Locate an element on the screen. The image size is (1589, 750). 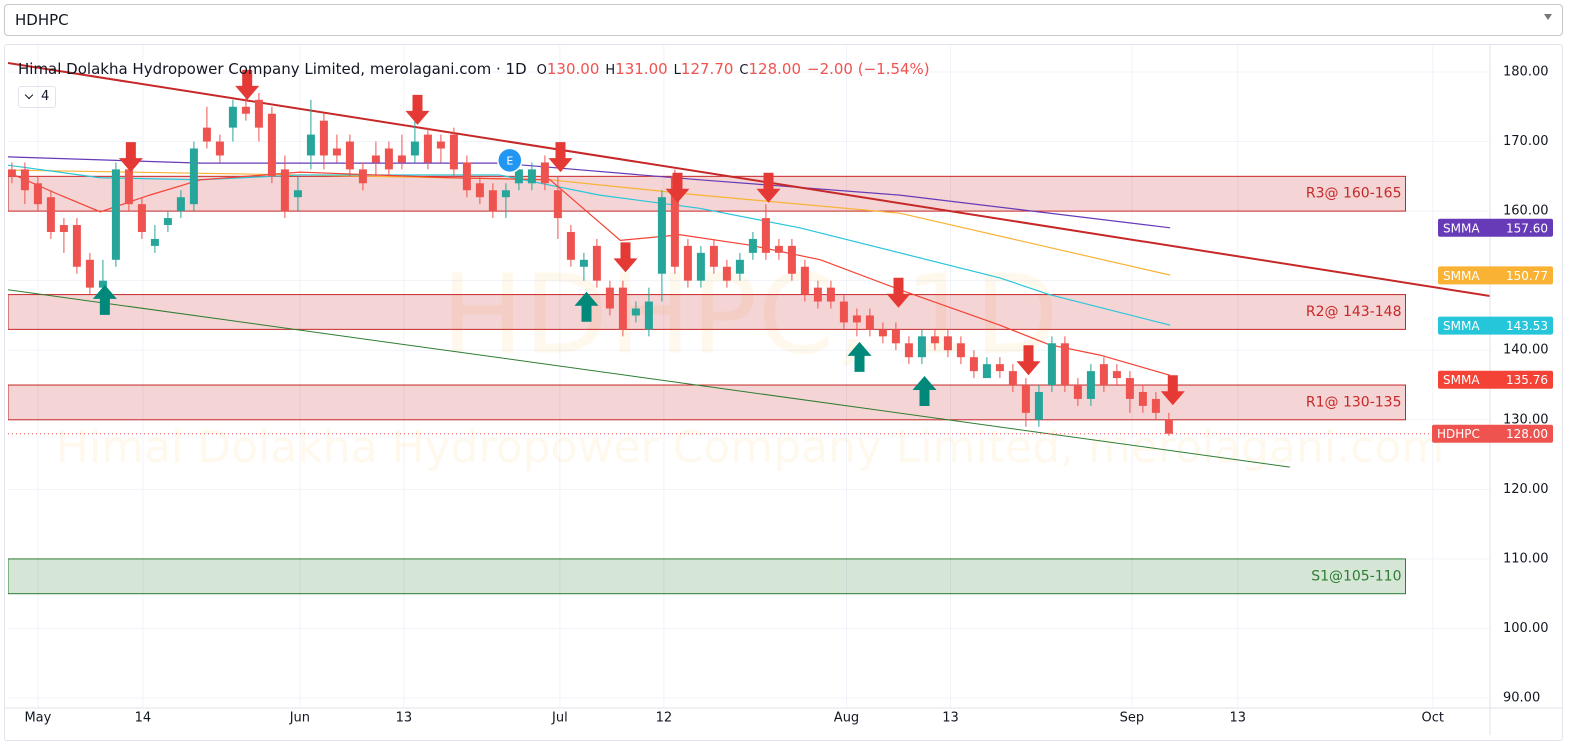
symbol-text: HDHPC is located at coordinates (42, 20).